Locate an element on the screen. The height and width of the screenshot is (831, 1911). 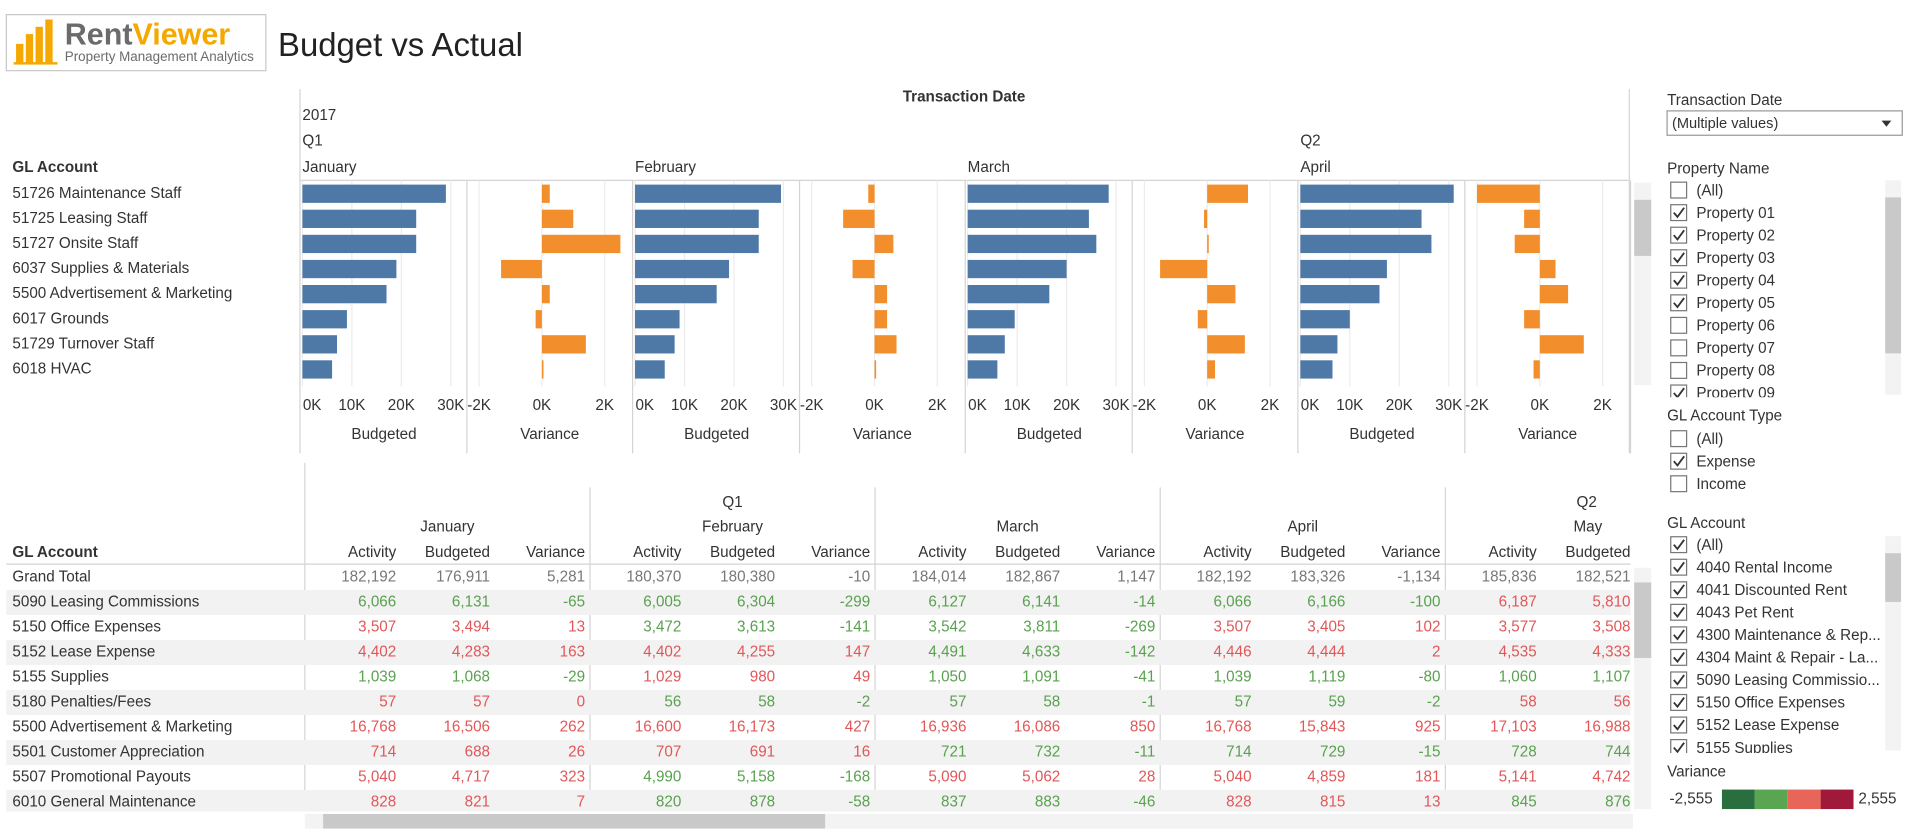
x-tick-label: 30K is located at coordinates (783, 405).